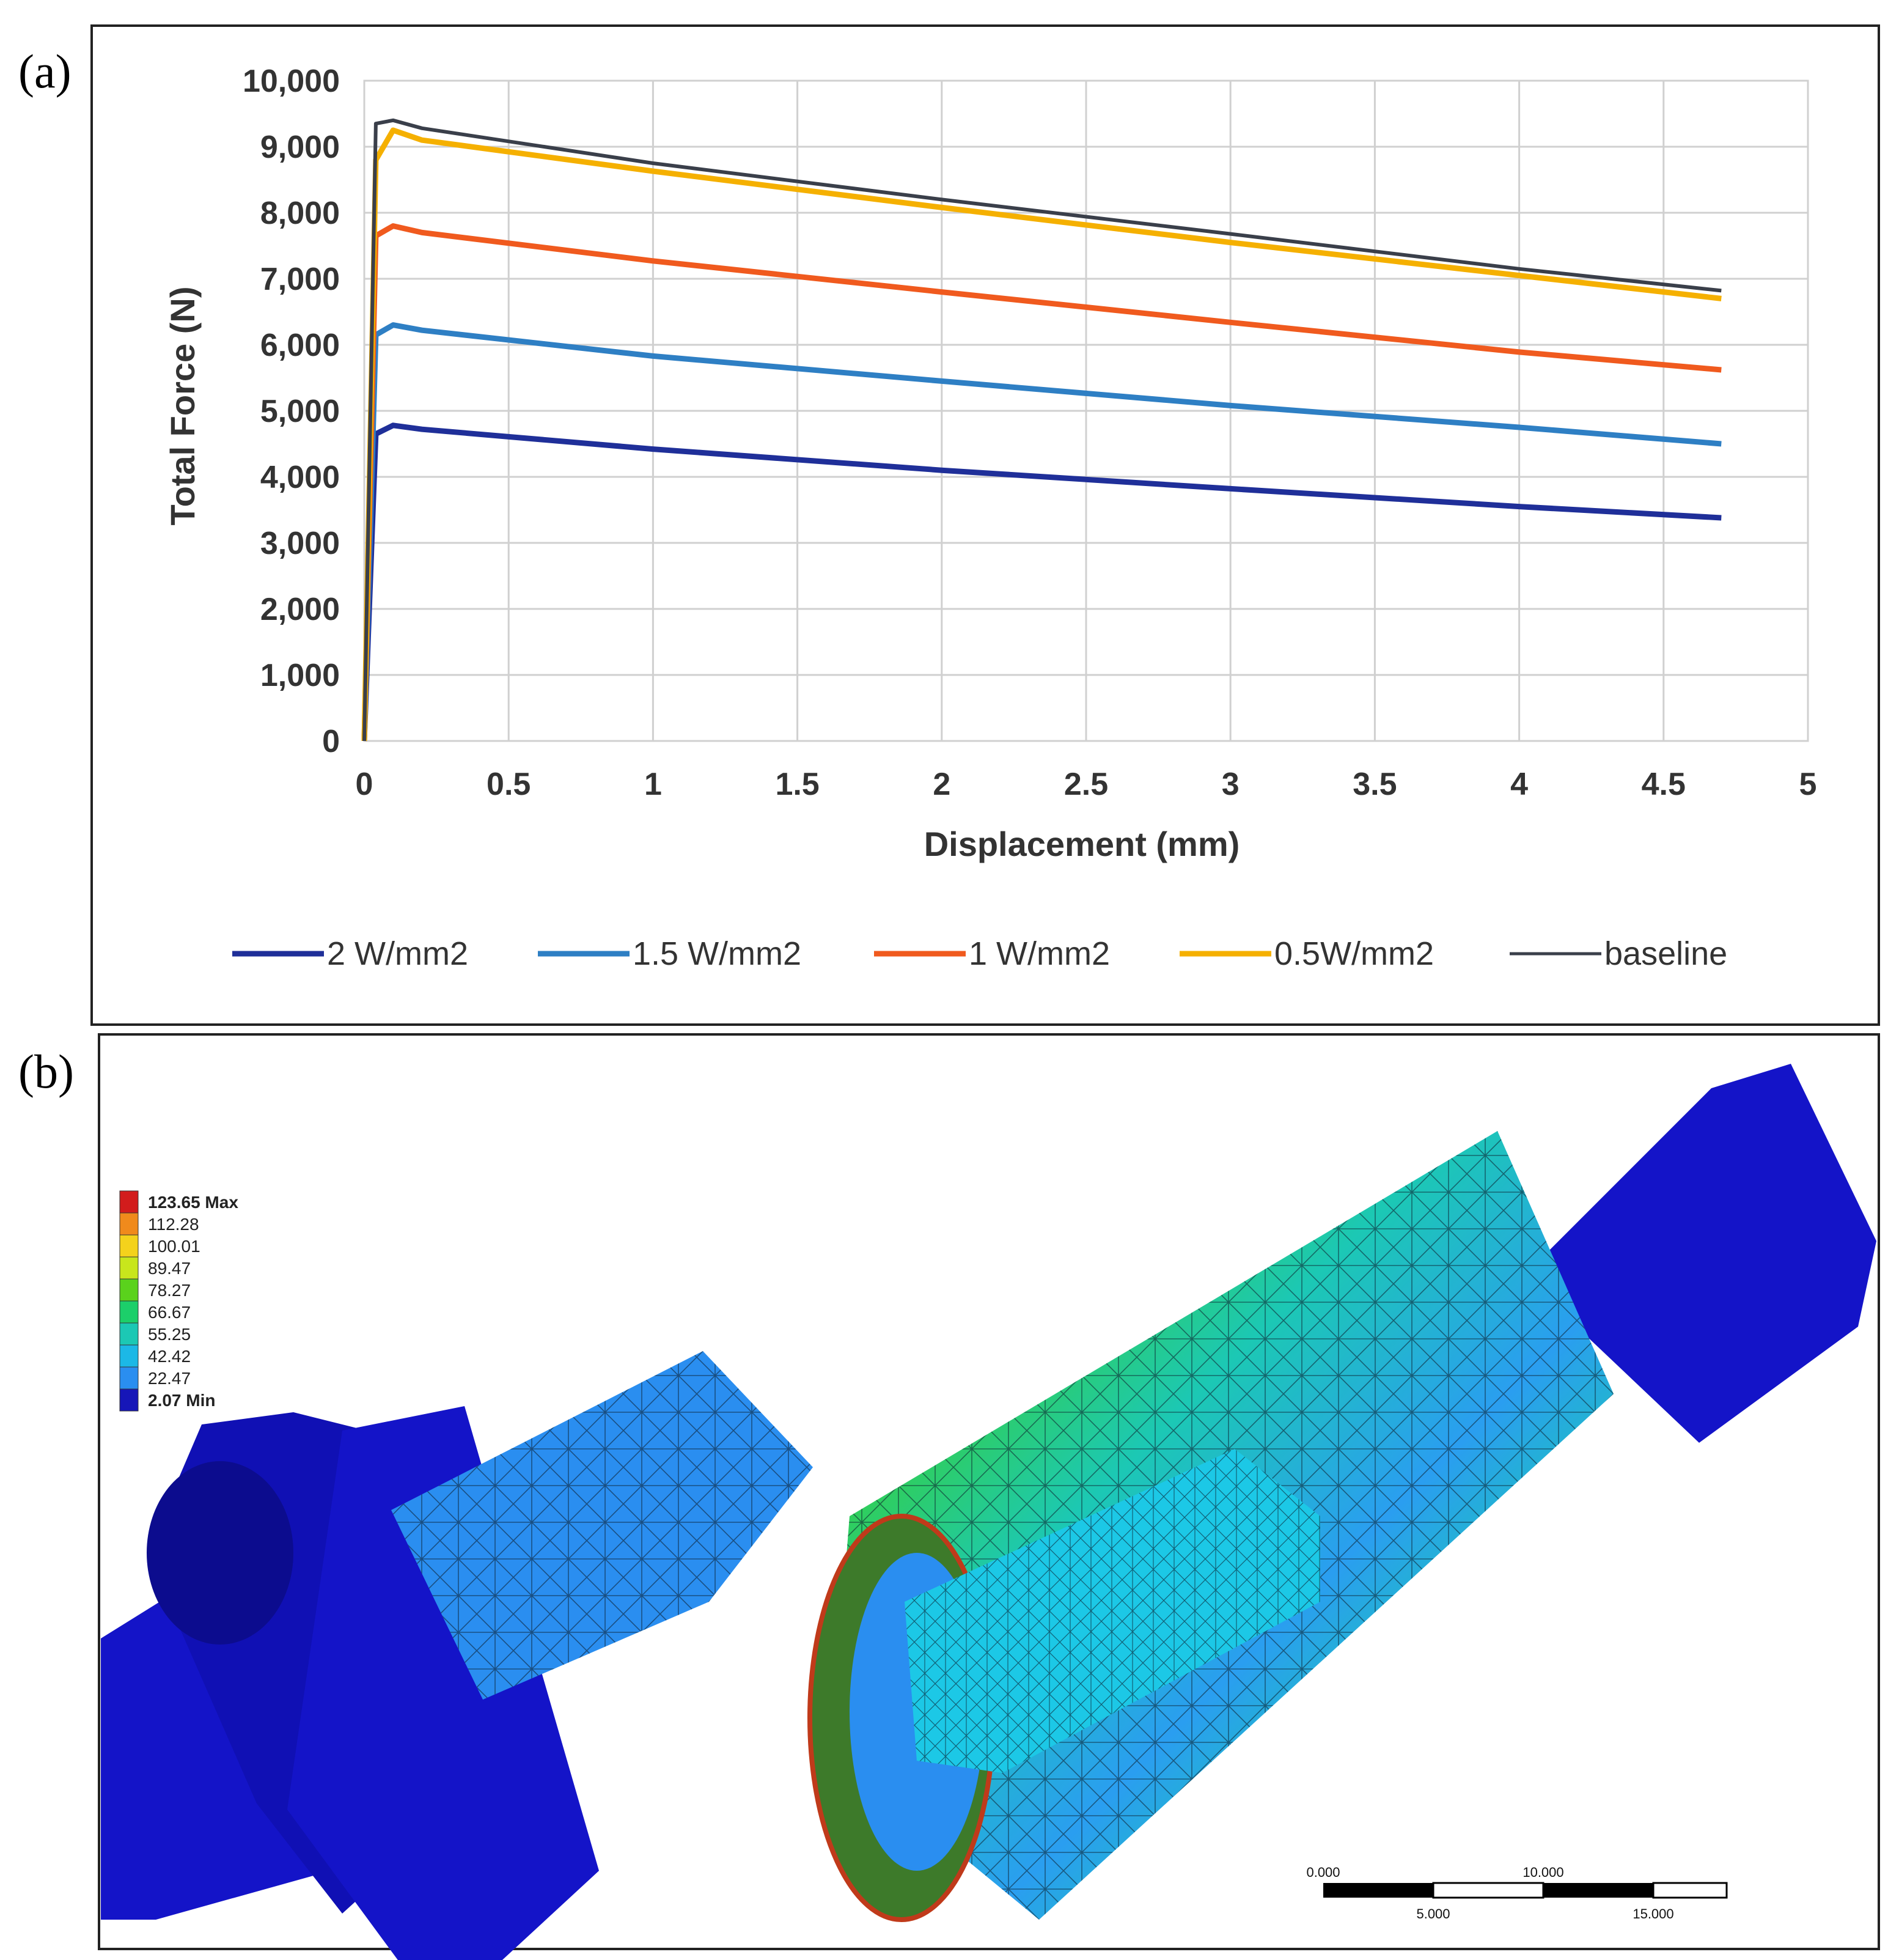  I want to click on y-axis-label: Total Force (N), so click(182, 406).